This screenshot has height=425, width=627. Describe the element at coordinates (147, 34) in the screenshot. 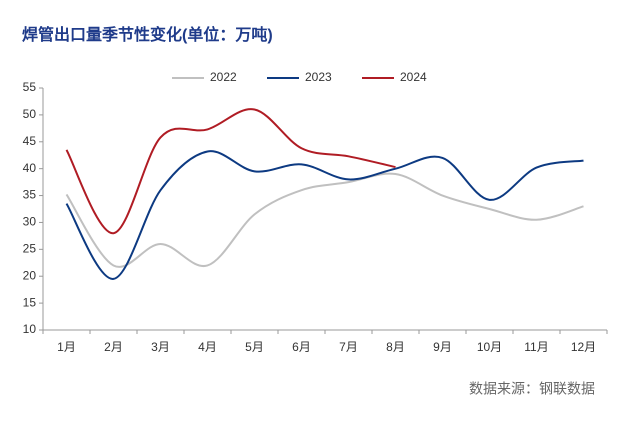

I see `chart-title: 焊管出口量季节性变化(单位：万吨)` at that location.